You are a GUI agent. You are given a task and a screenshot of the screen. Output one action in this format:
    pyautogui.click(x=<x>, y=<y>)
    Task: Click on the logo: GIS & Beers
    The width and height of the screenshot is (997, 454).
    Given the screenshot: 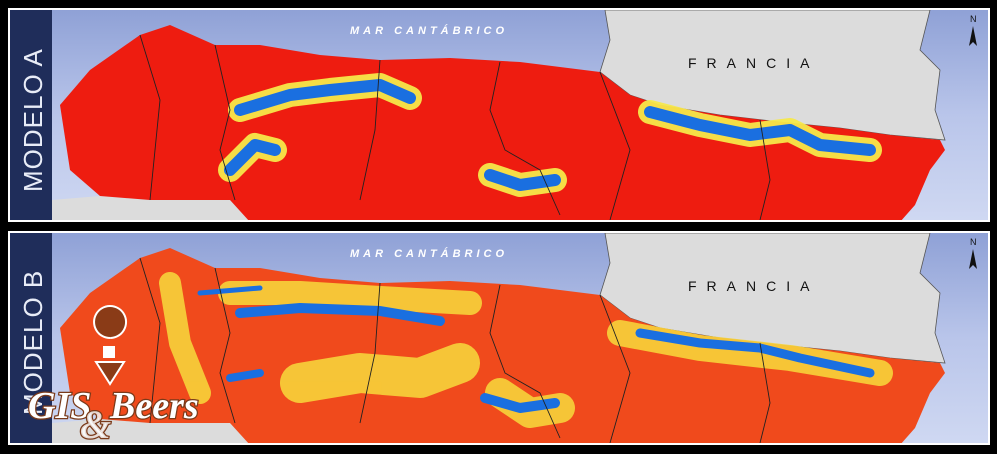 What is the action you would take?
    pyautogui.click(x=113, y=376)
    